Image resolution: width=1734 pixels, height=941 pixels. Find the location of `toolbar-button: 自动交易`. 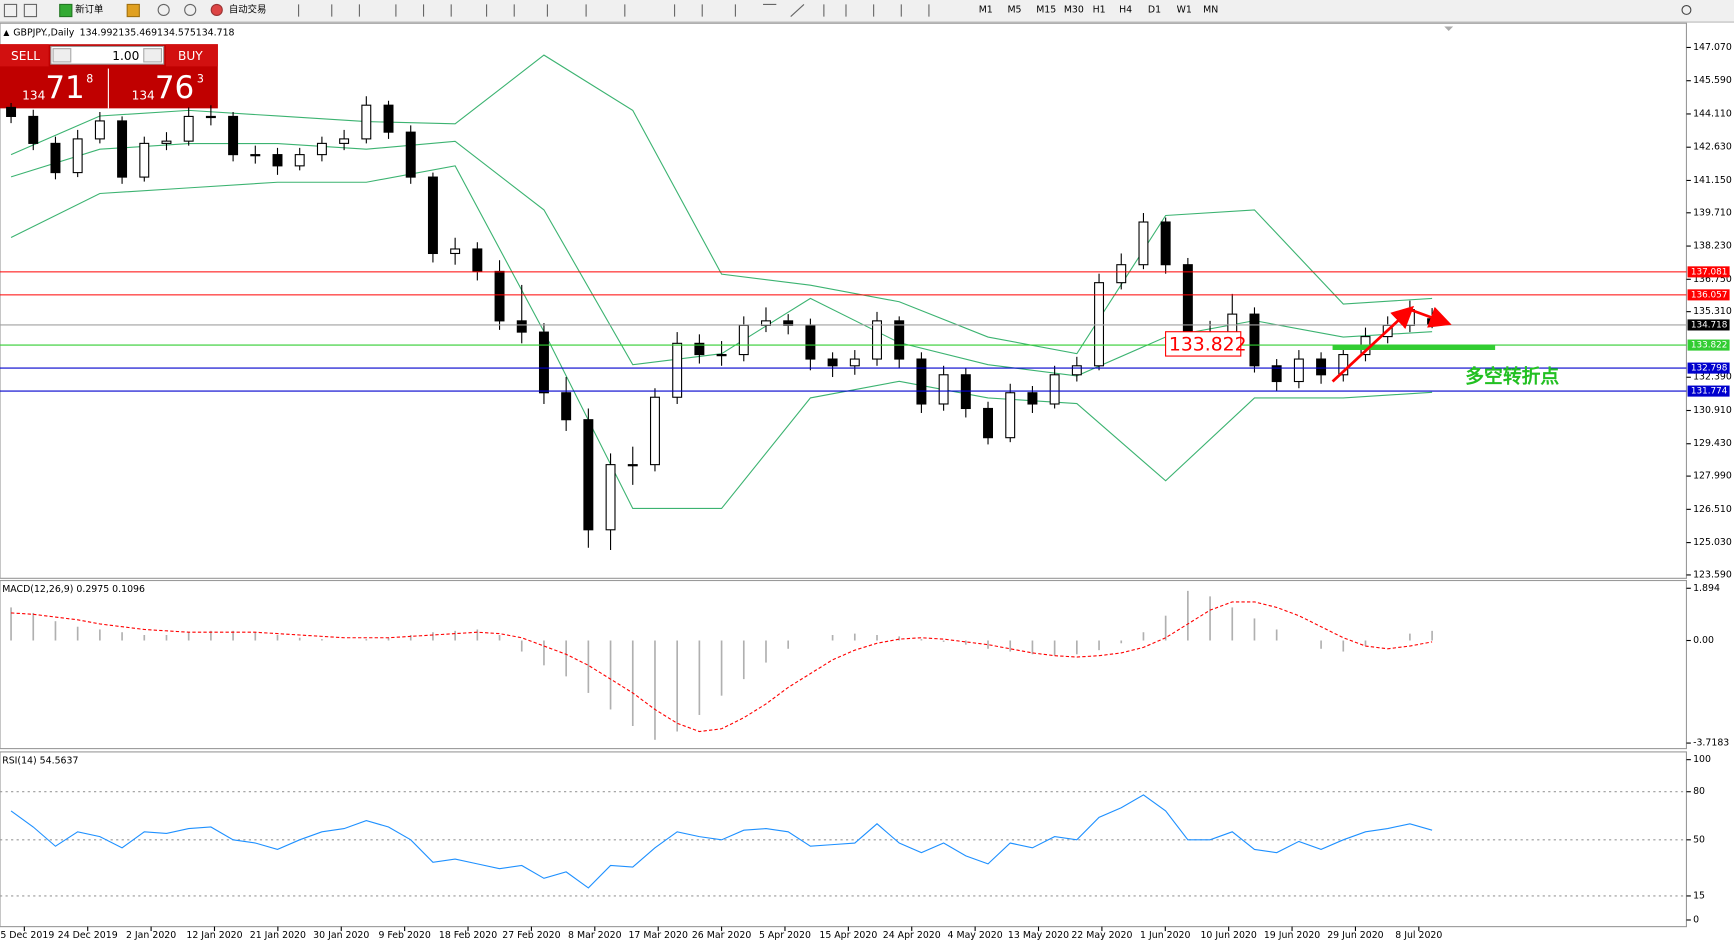

toolbar-button: 自动交易 is located at coordinates (248, 9).